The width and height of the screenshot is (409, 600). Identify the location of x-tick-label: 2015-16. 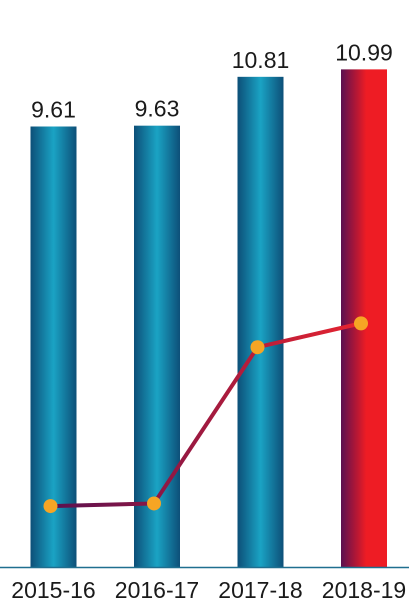
(53, 588).